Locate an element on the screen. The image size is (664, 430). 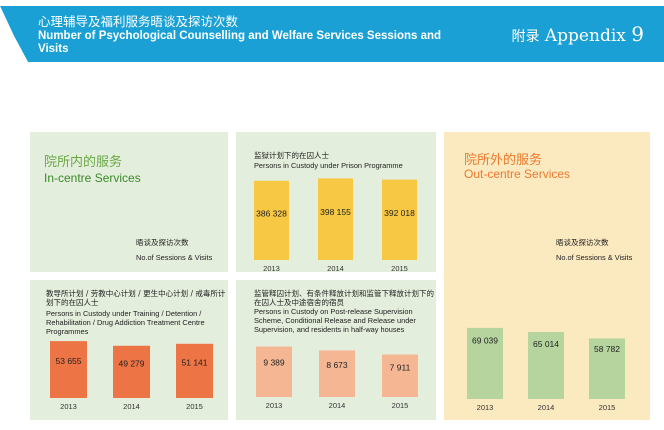
outcentre-chart: 69 039 2013 65 014 2014 58 782 2015 is located at coordinates (546, 369).